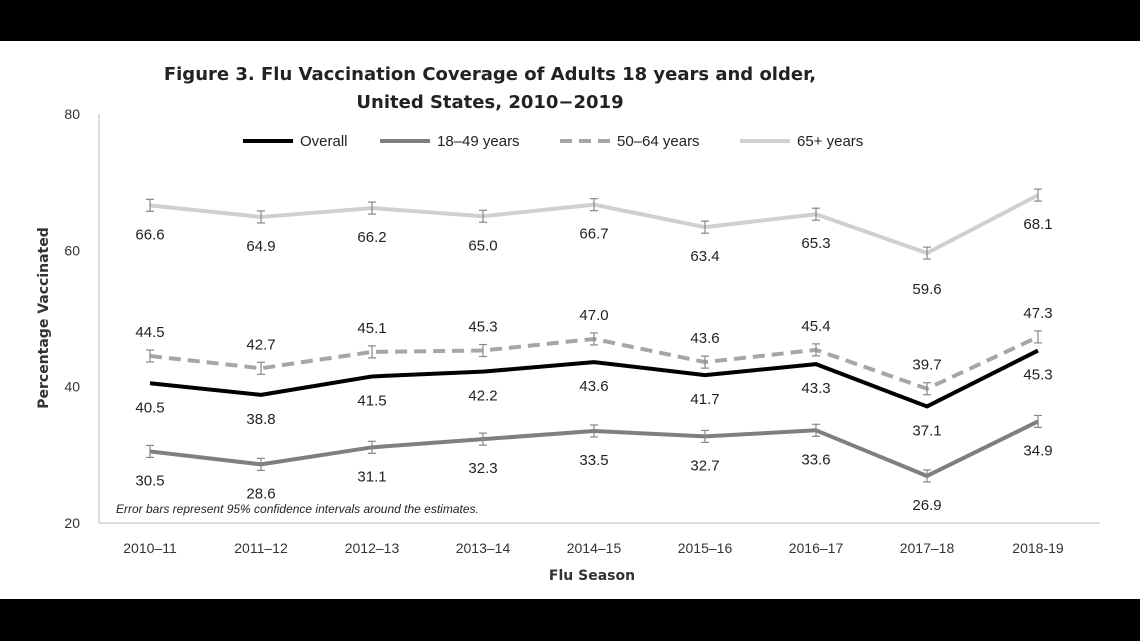  What do you see at coordinates (926, 505) in the screenshot?
I see `data-label-18-49-years: 26.9` at bounding box center [926, 505].